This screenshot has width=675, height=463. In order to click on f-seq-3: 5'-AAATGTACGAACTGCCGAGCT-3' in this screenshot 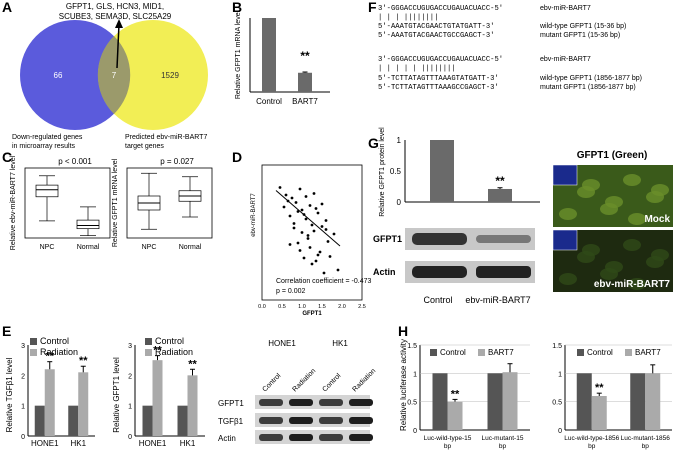, I will do `click(436, 36)`.